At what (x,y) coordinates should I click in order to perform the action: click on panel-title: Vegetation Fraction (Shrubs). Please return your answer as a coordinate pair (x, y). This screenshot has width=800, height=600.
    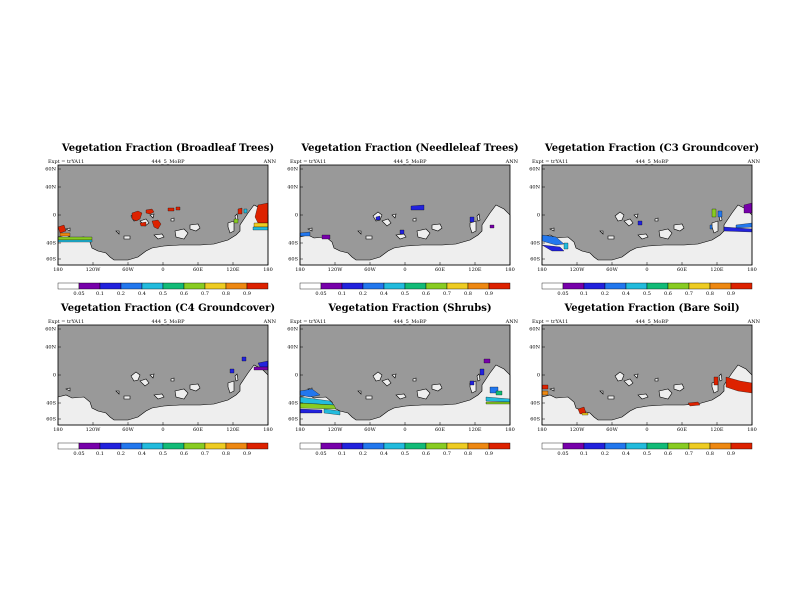
    Looking at the image, I should click on (410, 308).